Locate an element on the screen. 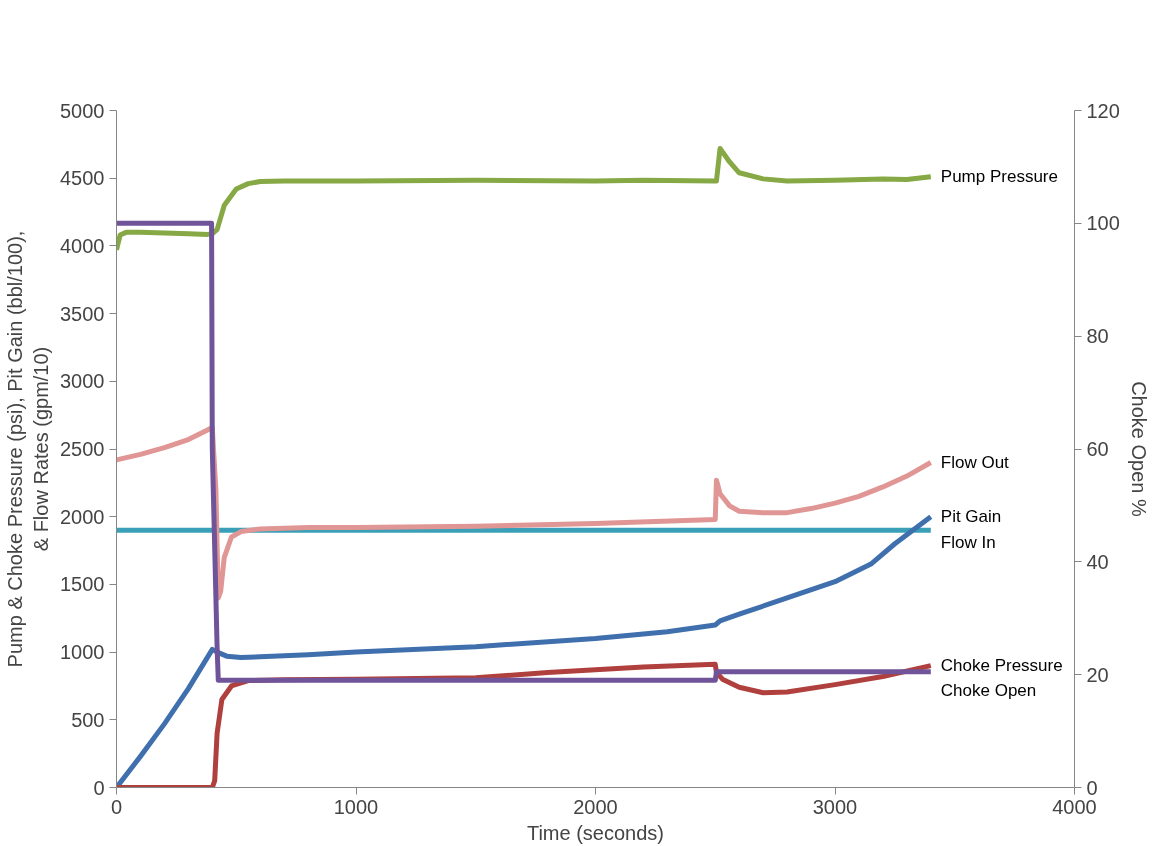  y2-tick-label: 80 is located at coordinates (1097, 336).